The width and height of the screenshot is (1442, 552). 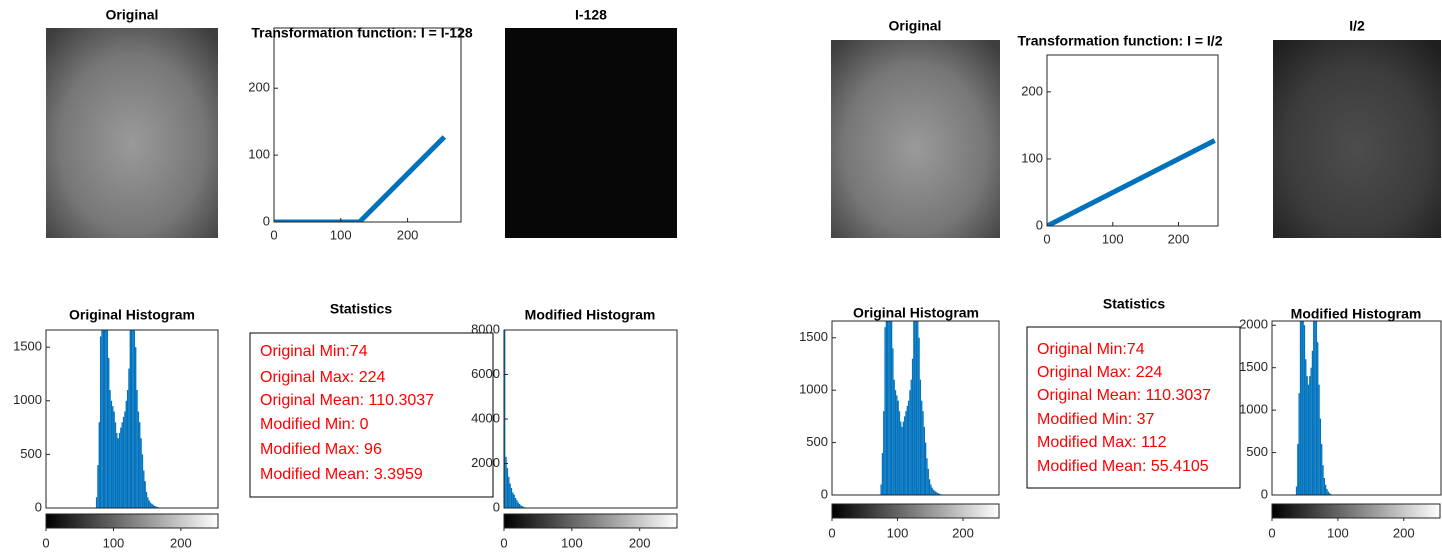 What do you see at coordinates (27, 346) in the screenshot?
I see `y-tick-label: 1500` at bounding box center [27, 346].